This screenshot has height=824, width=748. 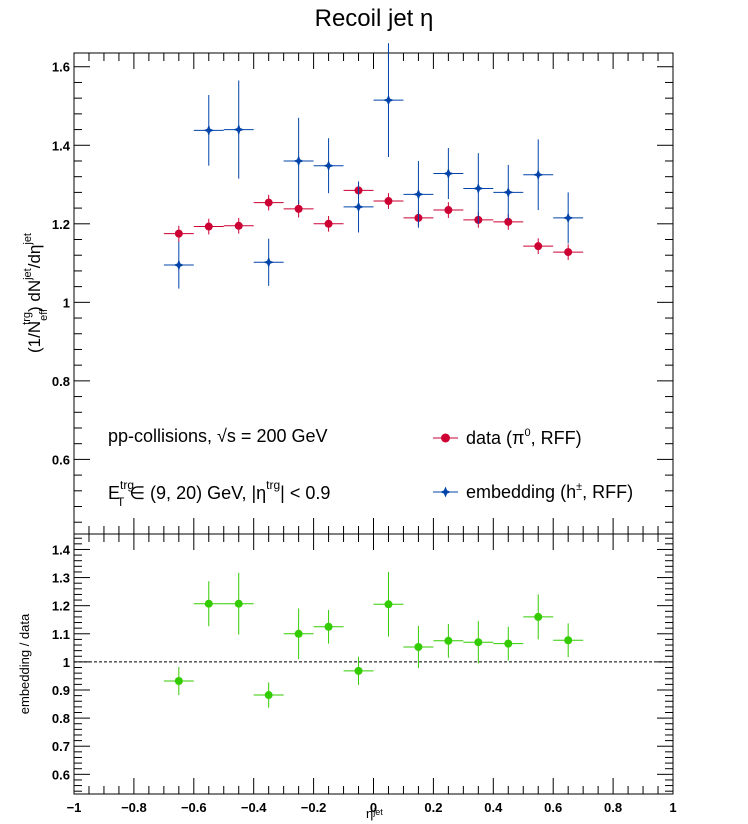 What do you see at coordinates (61, 459) in the screenshot?
I see `top-y-tick-label: 0.6` at bounding box center [61, 459].